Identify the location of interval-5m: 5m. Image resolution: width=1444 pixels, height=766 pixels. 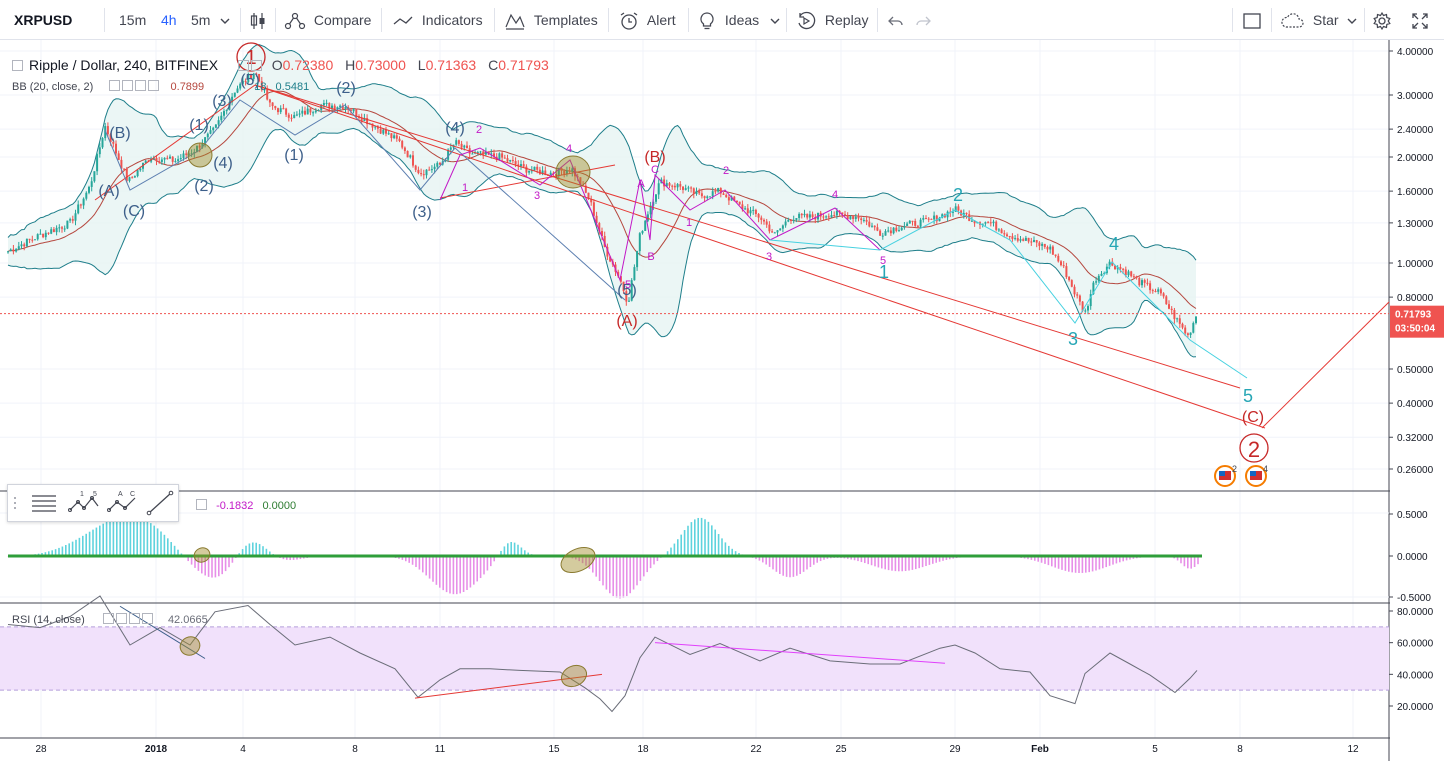
(201, 20).